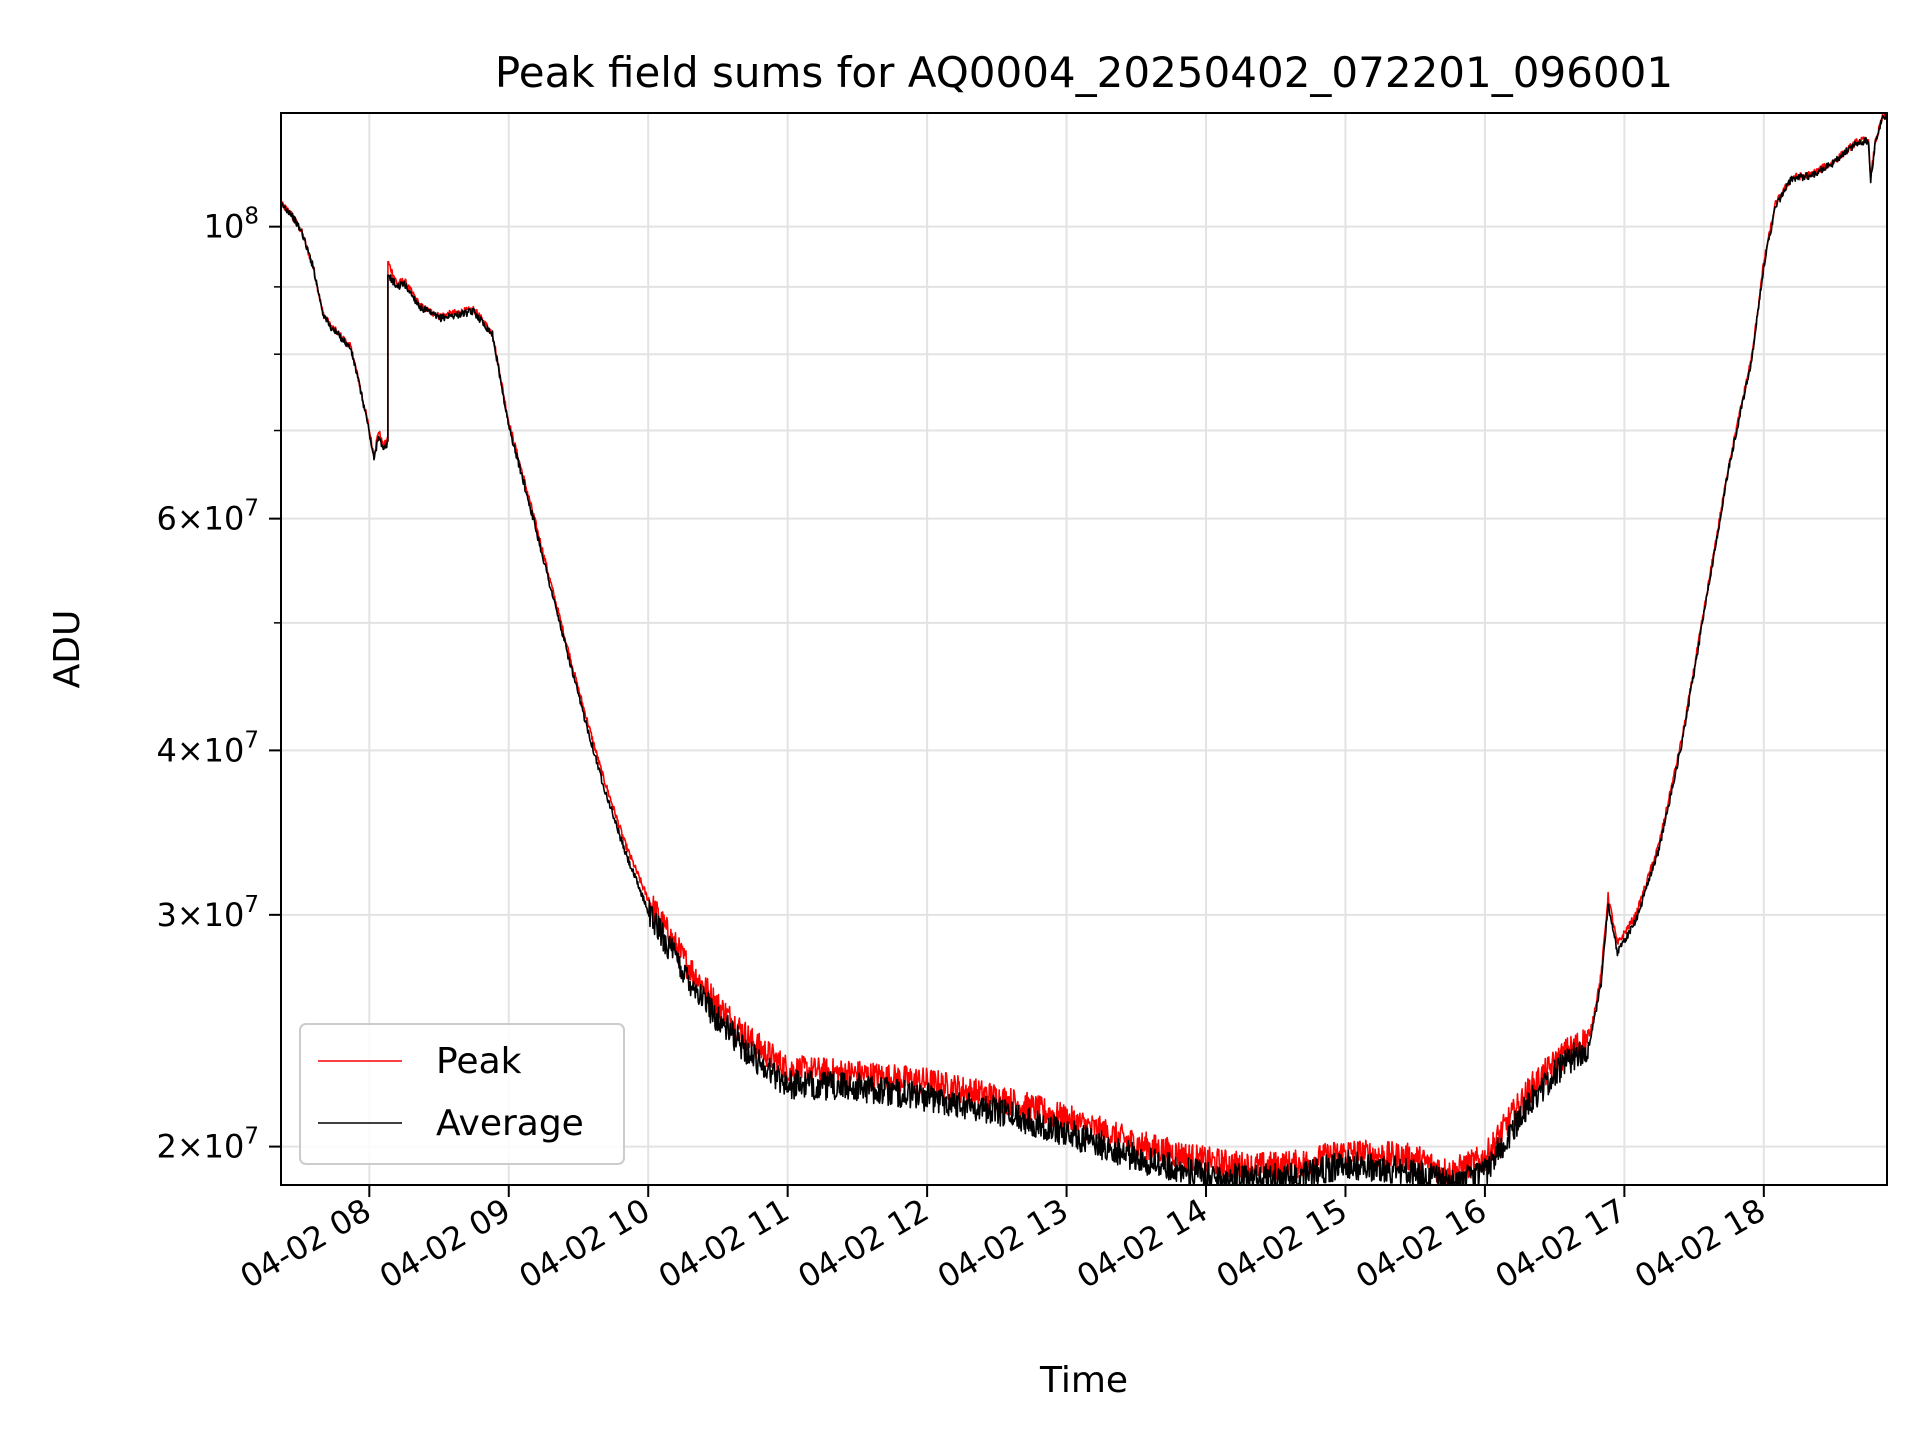 The height and width of the screenshot is (1440, 1920). I want to click on y-tick-label: 2×107, so click(207, 1145).